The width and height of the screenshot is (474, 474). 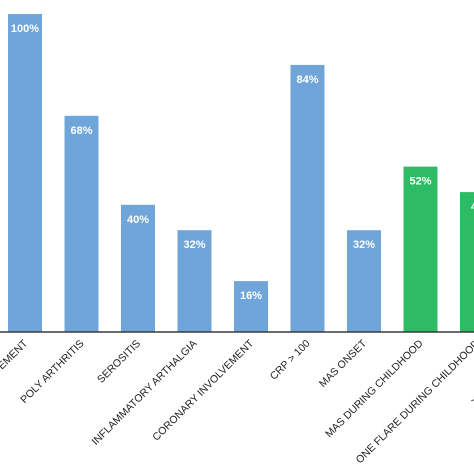 I want to click on data-label-4: 32%, so click(x=194, y=245).